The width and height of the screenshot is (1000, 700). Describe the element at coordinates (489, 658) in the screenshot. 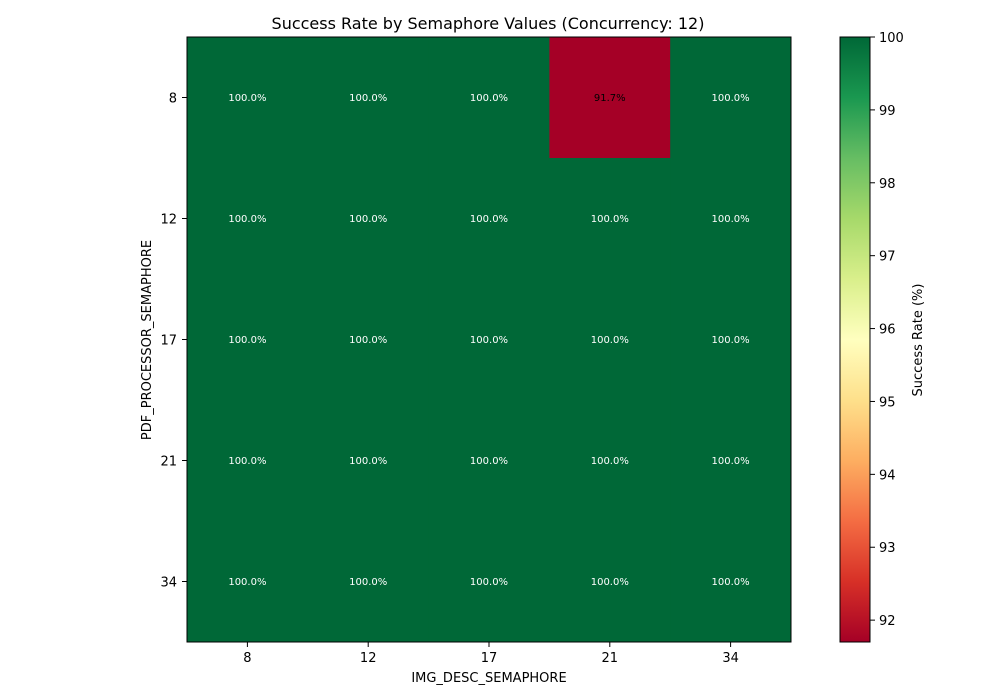

I see `x-tick-label: 17` at that location.